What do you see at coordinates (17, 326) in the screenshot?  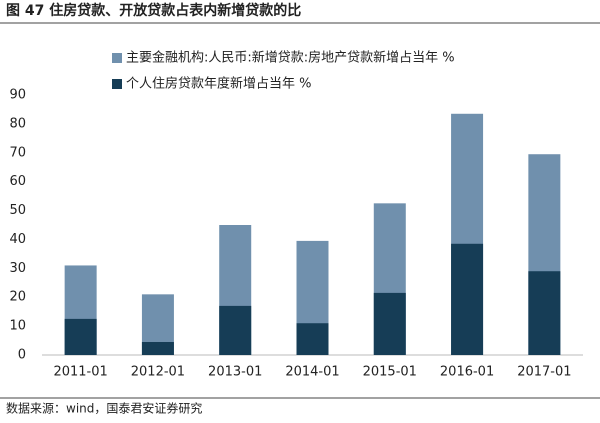 I see `y-tick-label: 10` at bounding box center [17, 326].